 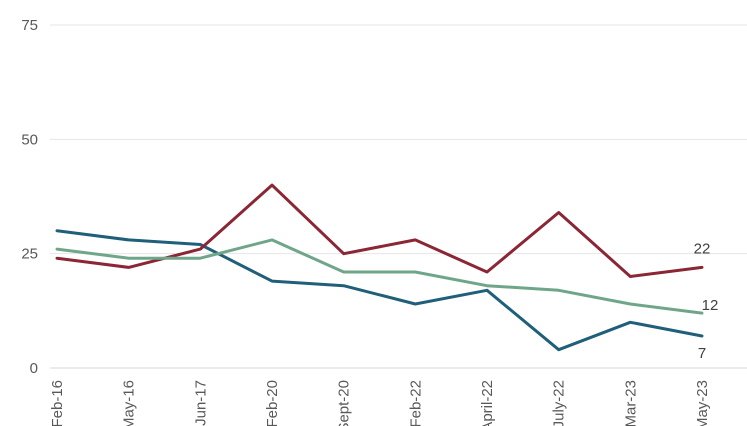 I want to click on y-axis: 0 25 50 75, so click(x=29, y=197).